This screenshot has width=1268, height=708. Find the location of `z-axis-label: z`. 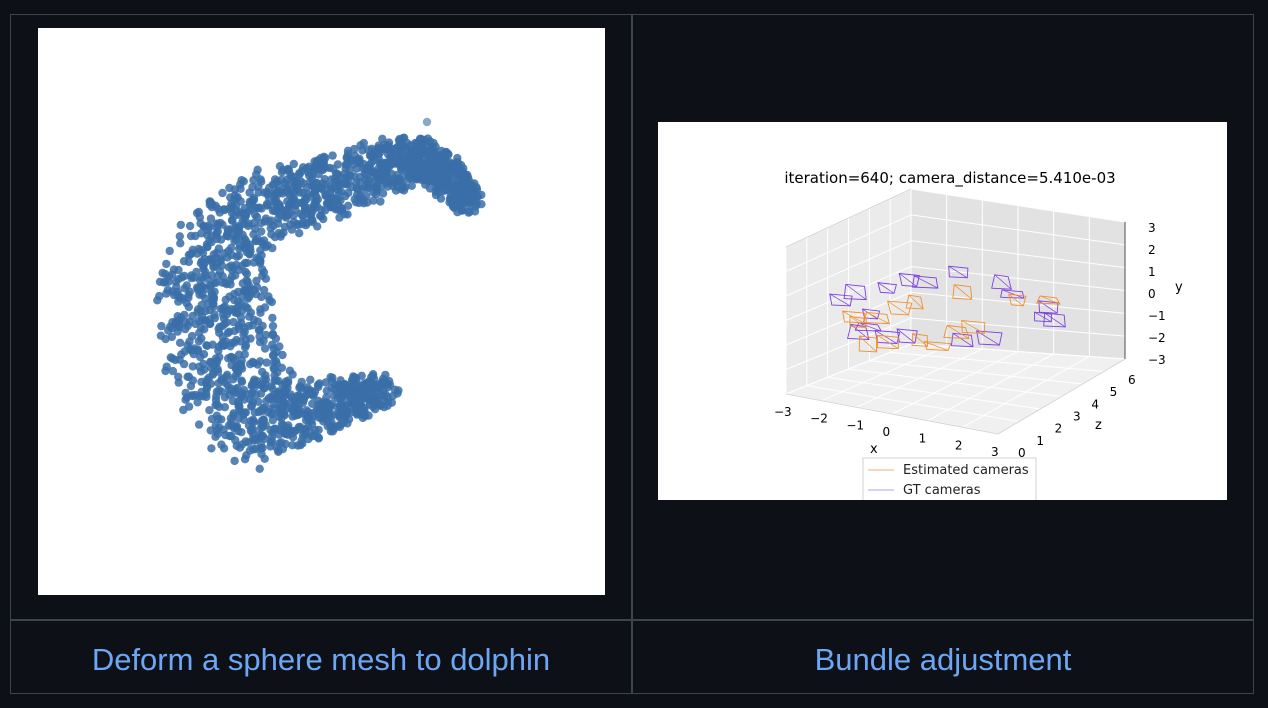

z-axis-label: z is located at coordinates (1098, 425).